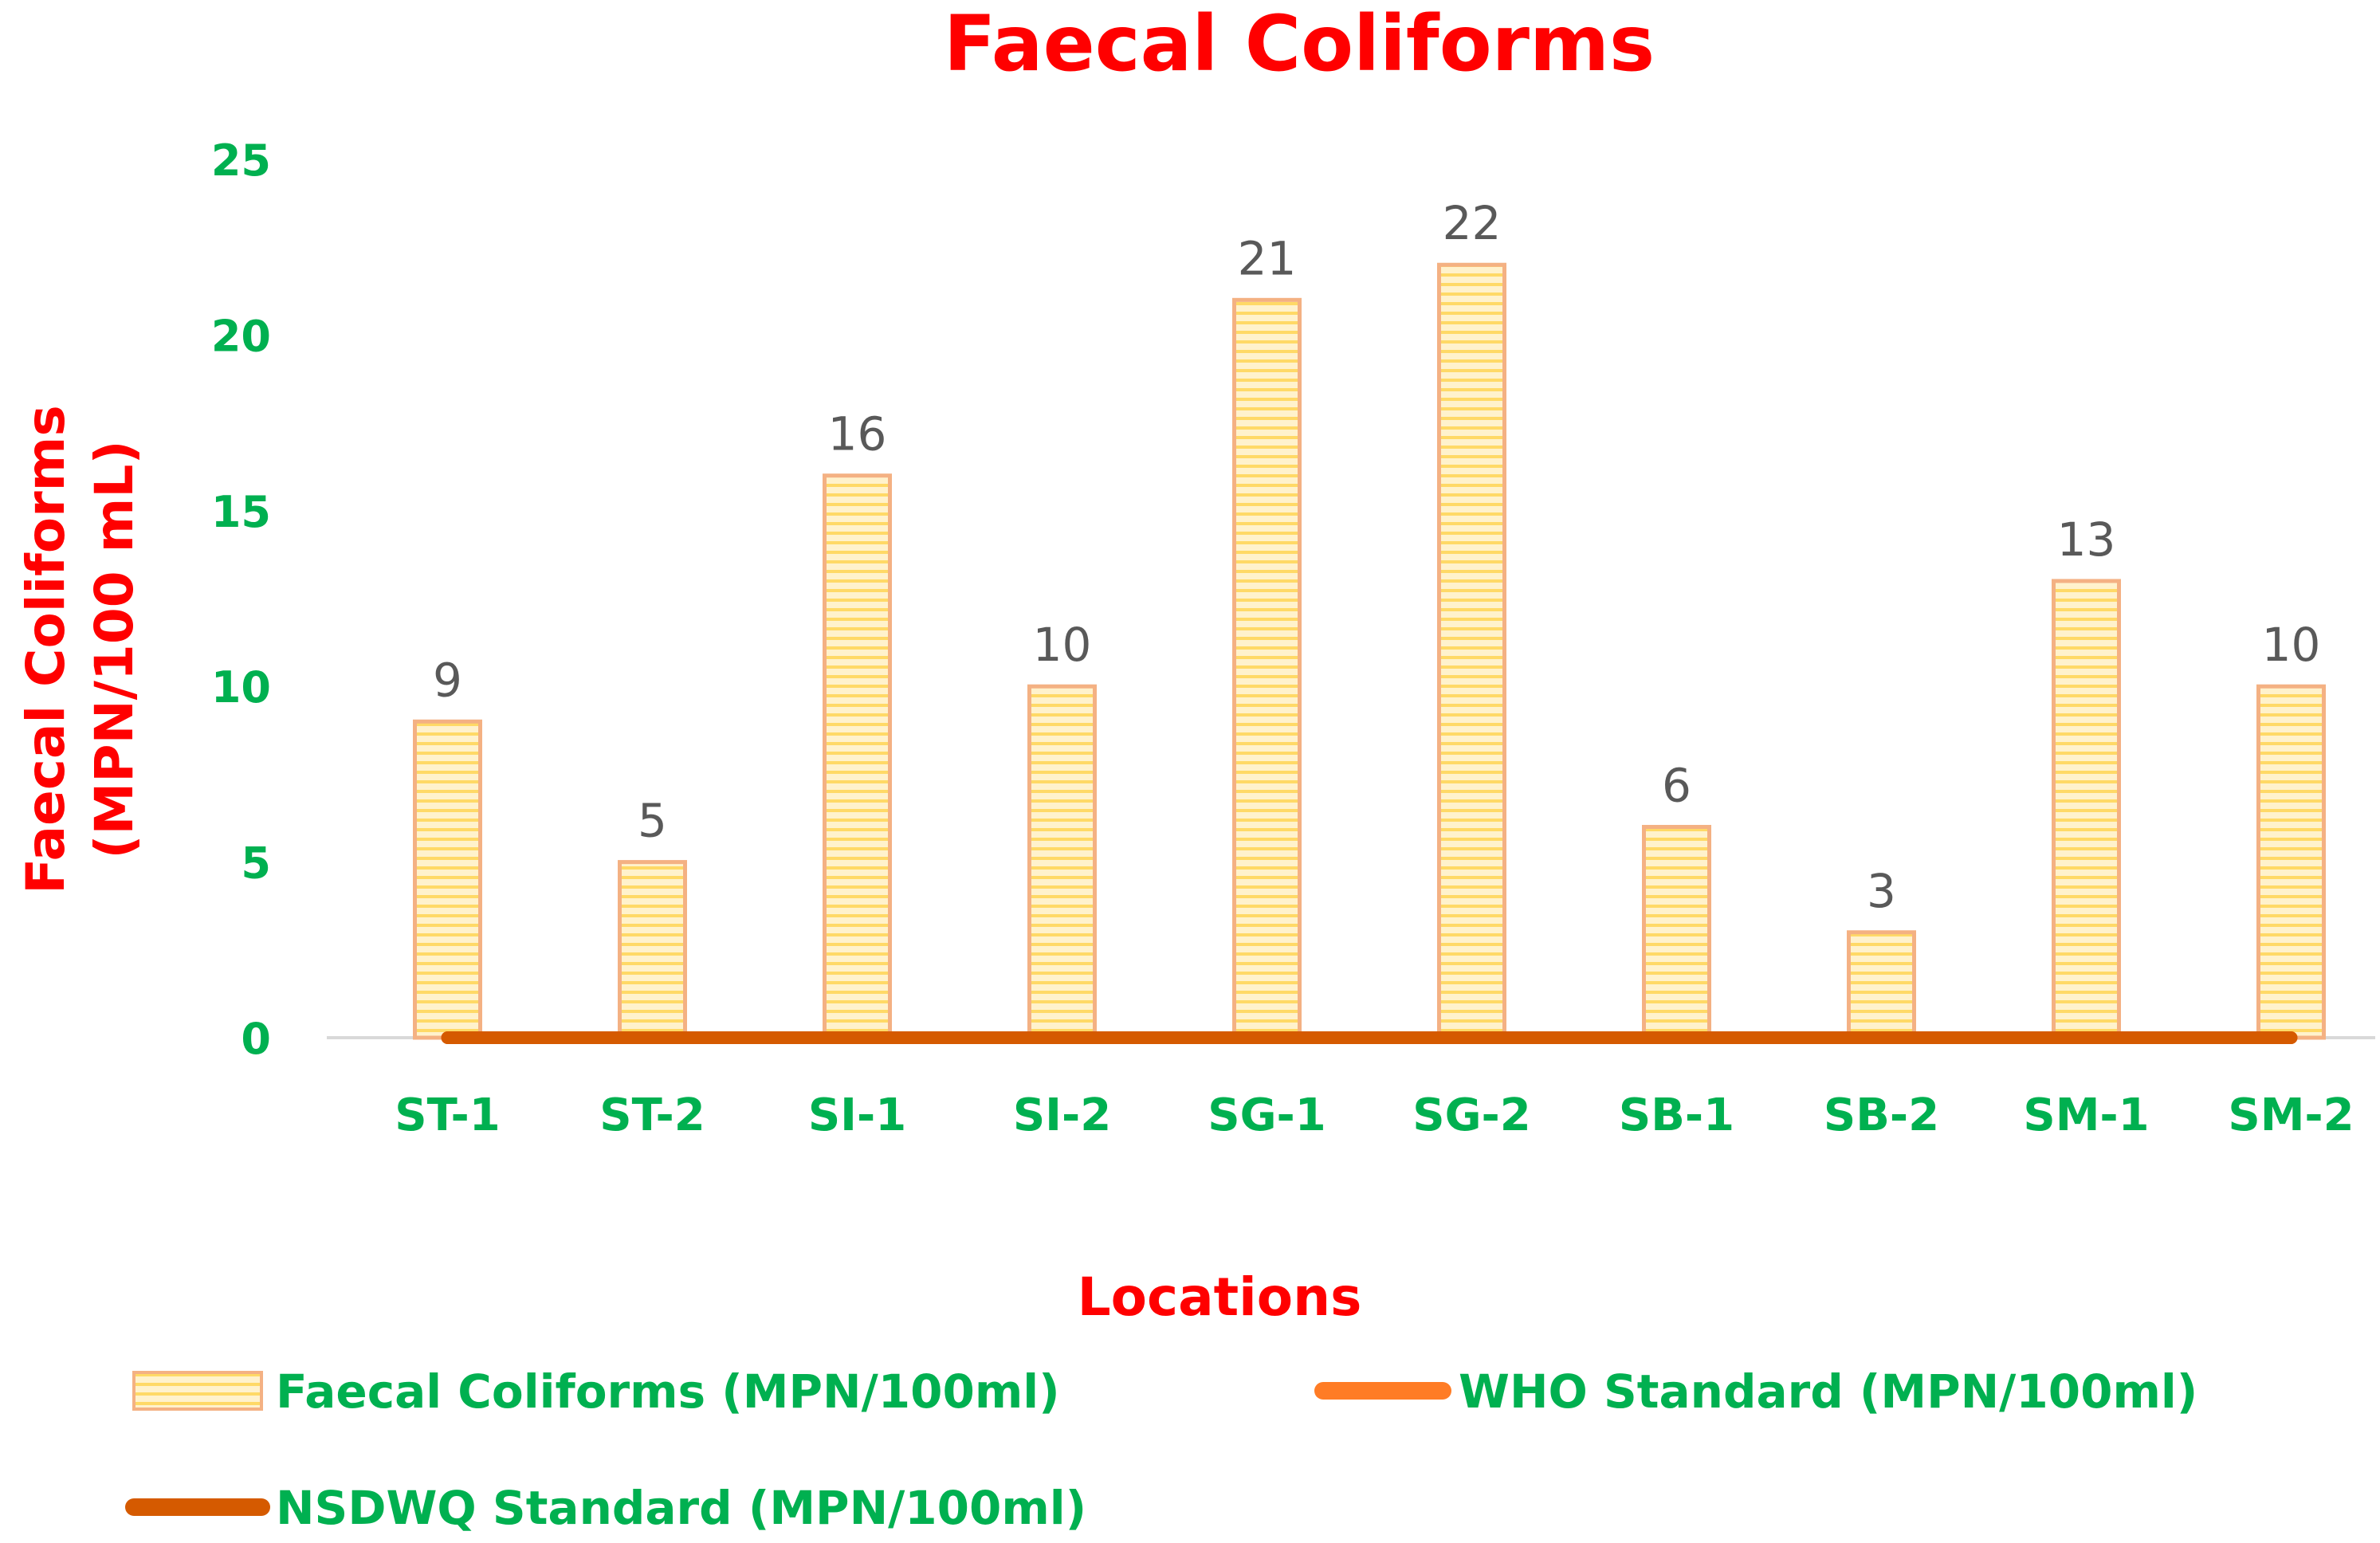  What do you see at coordinates (447, 680) in the screenshot?
I see `bar-data-label: 9` at bounding box center [447, 680].